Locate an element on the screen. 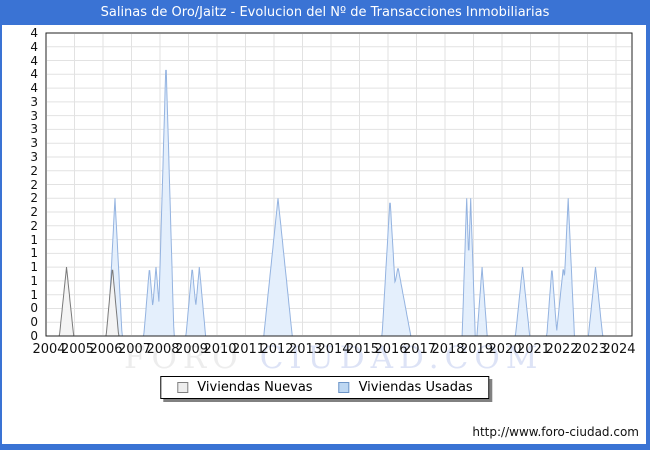 The image size is (650, 450). x-tick-label: 2009 is located at coordinates (191, 349).